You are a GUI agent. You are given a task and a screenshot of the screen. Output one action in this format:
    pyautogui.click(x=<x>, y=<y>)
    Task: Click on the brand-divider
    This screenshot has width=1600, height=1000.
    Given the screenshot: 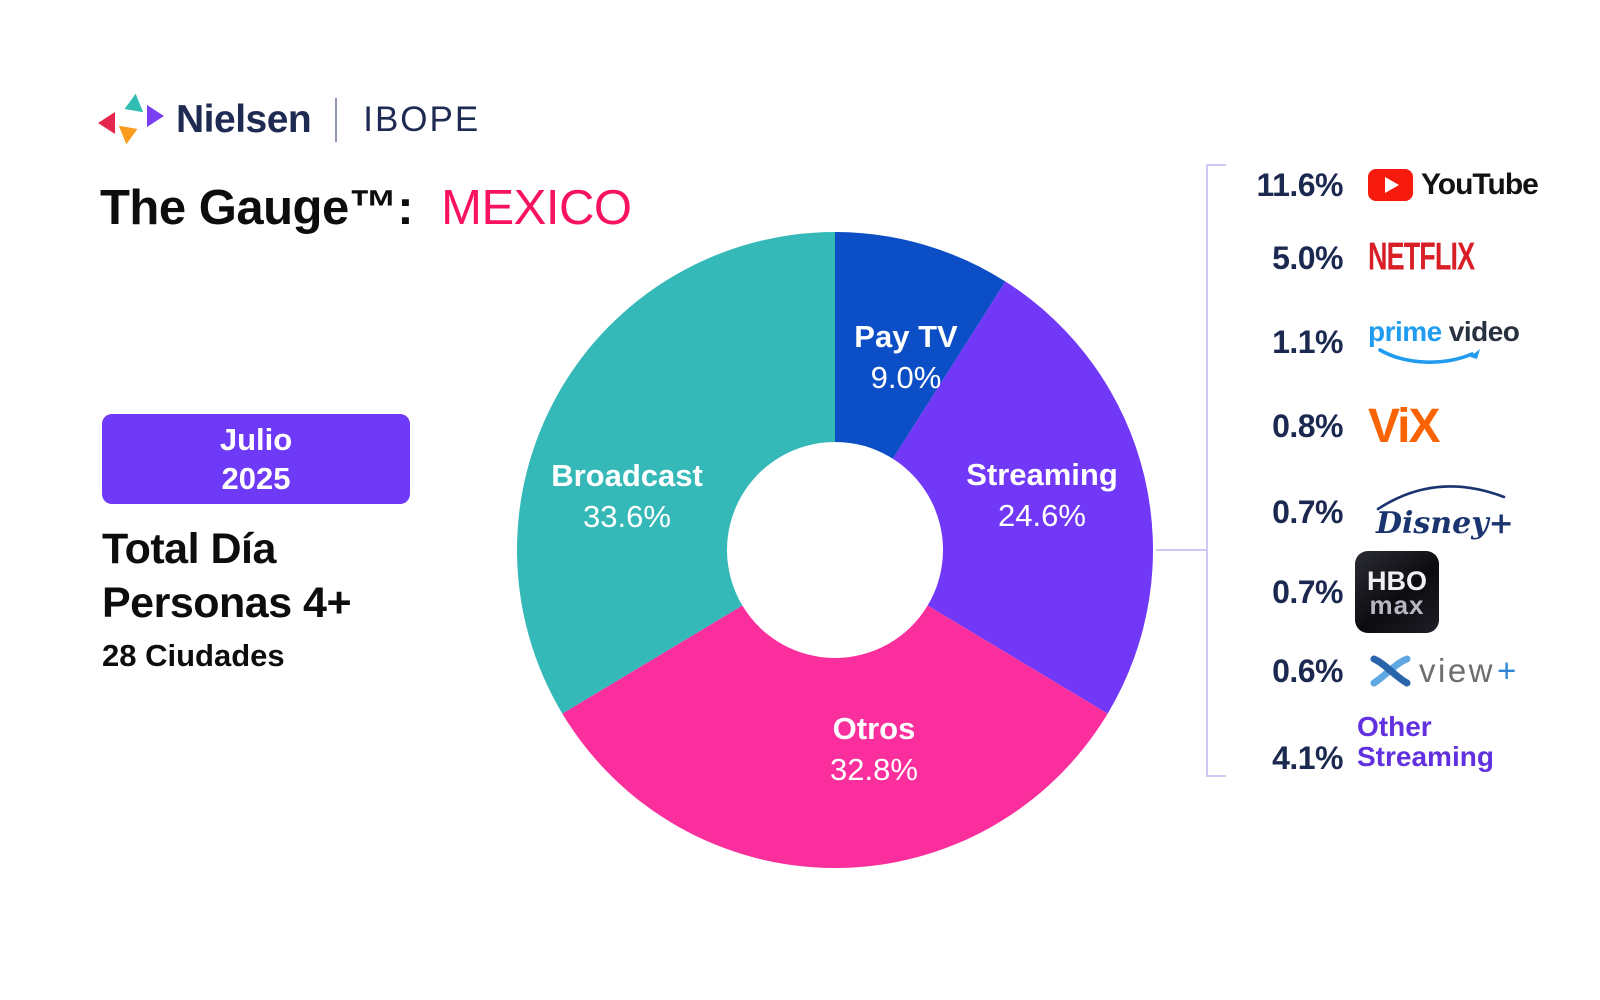 What is the action you would take?
    pyautogui.click(x=336, y=120)
    